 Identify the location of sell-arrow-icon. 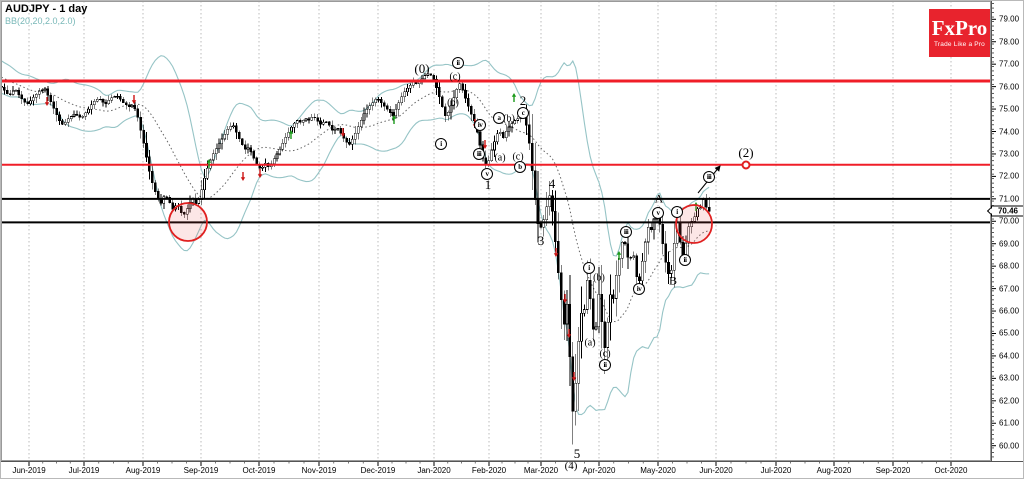
(47, 101).